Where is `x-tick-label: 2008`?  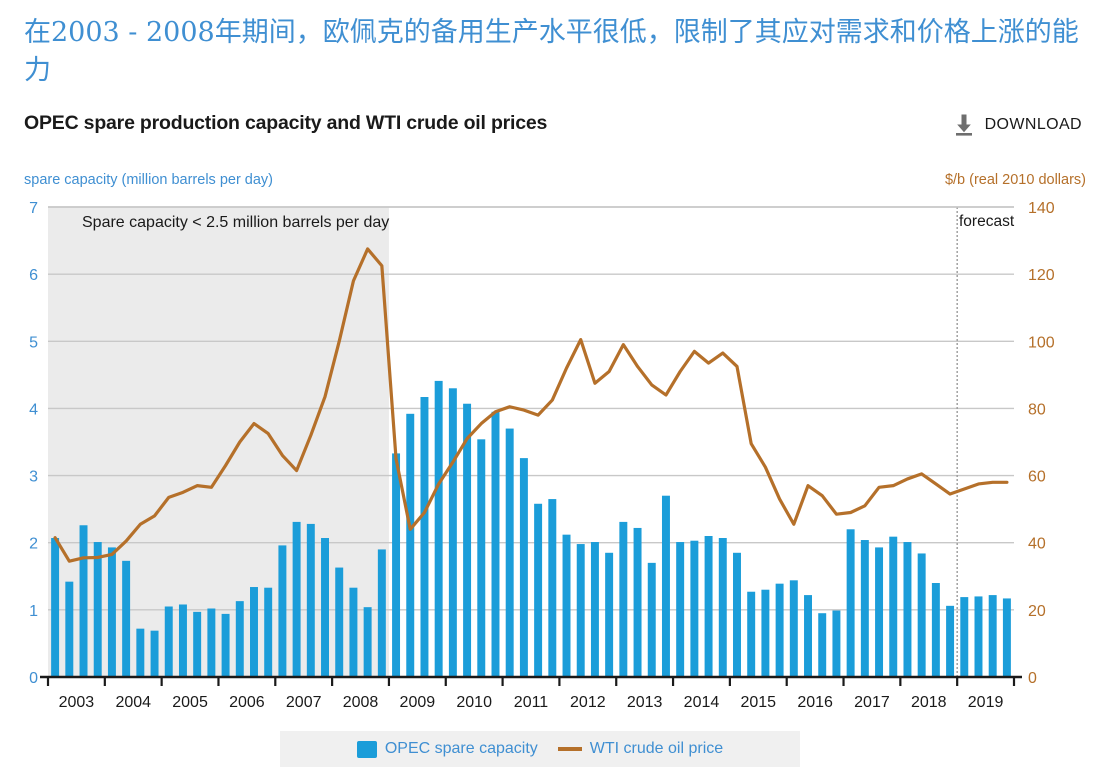
x-tick-label: 2008 is located at coordinates (361, 702).